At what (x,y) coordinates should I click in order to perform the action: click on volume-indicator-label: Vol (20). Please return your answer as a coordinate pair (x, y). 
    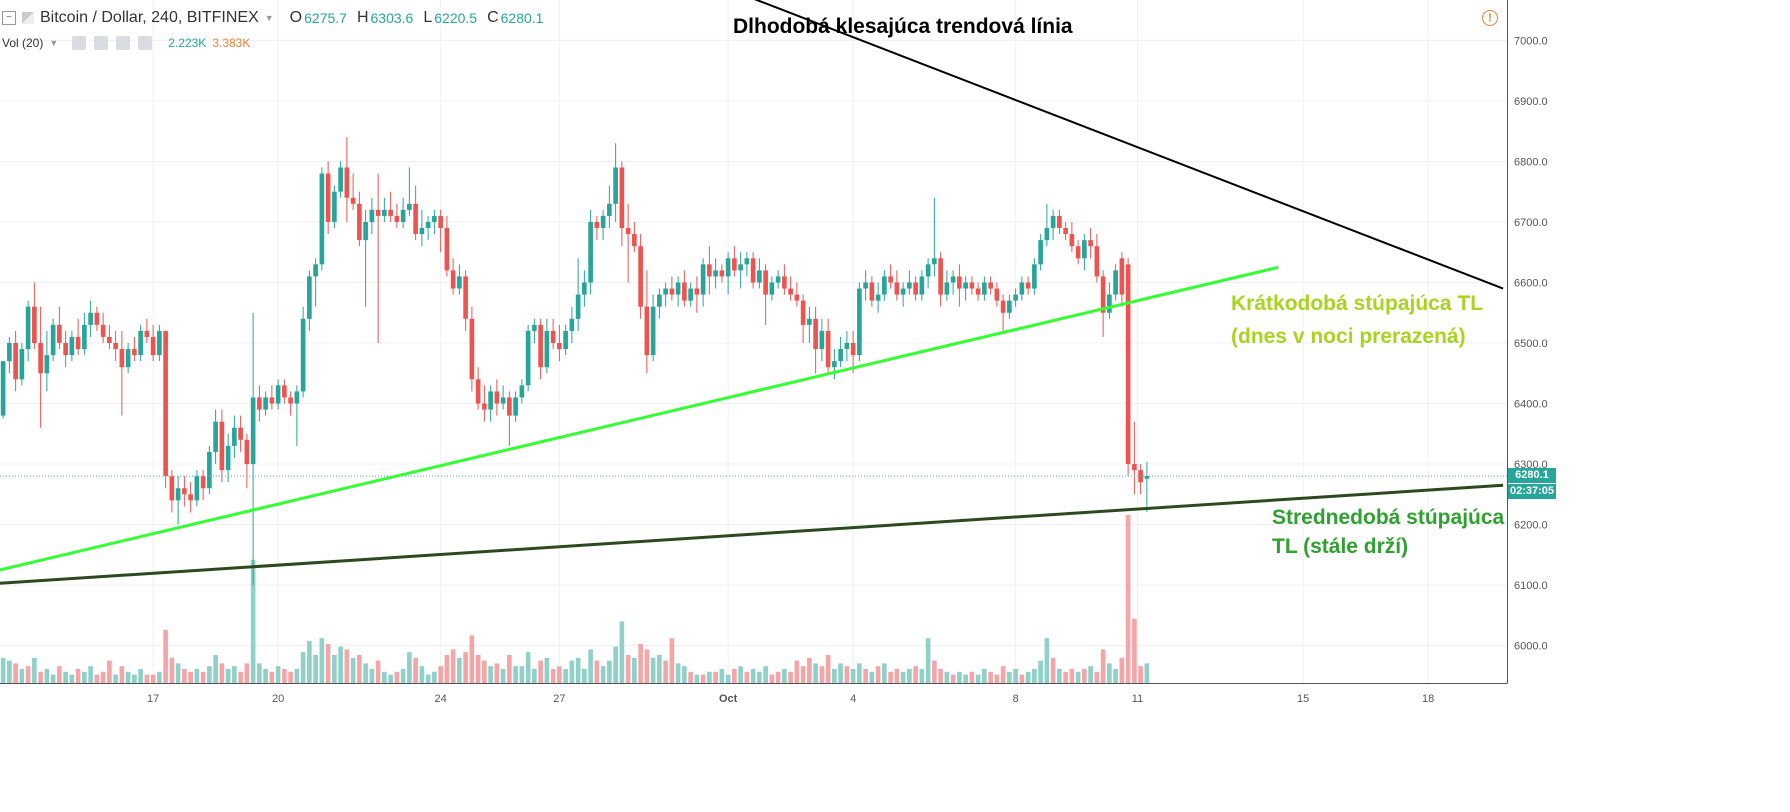
    Looking at the image, I should click on (23, 43).